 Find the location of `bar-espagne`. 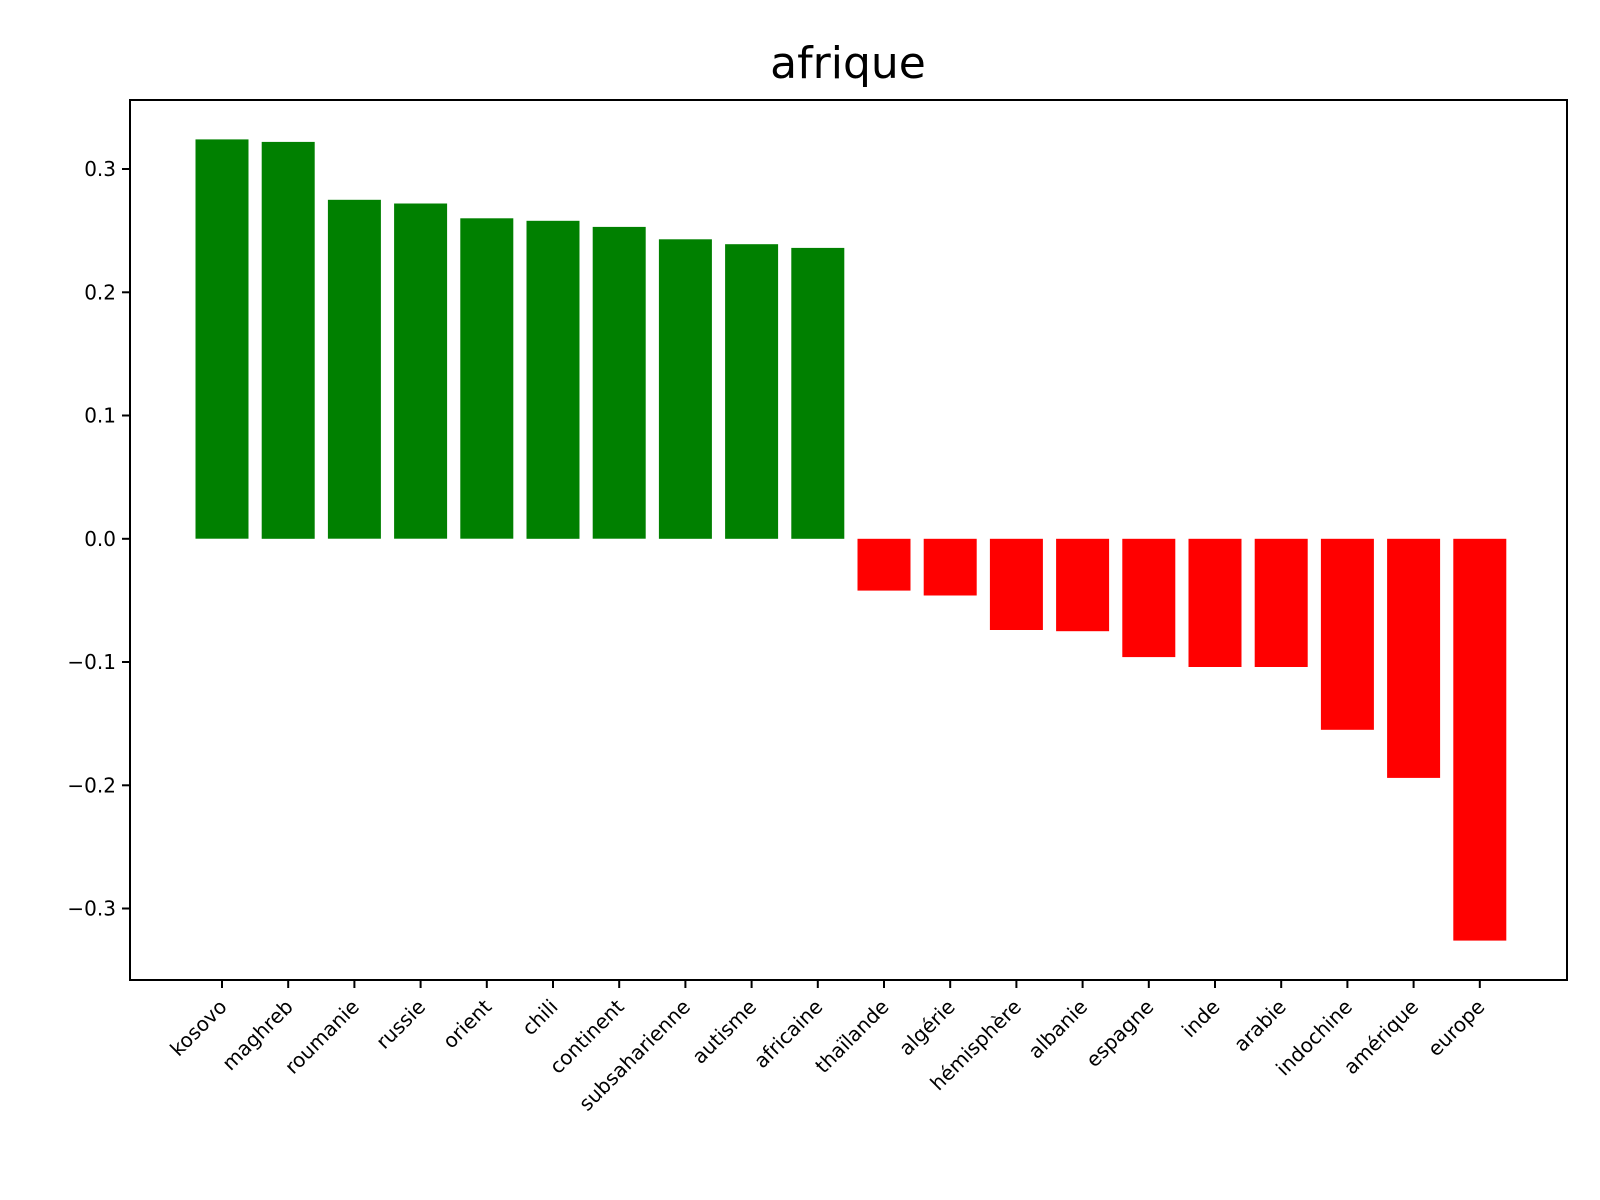

bar-espagne is located at coordinates (1149, 598).